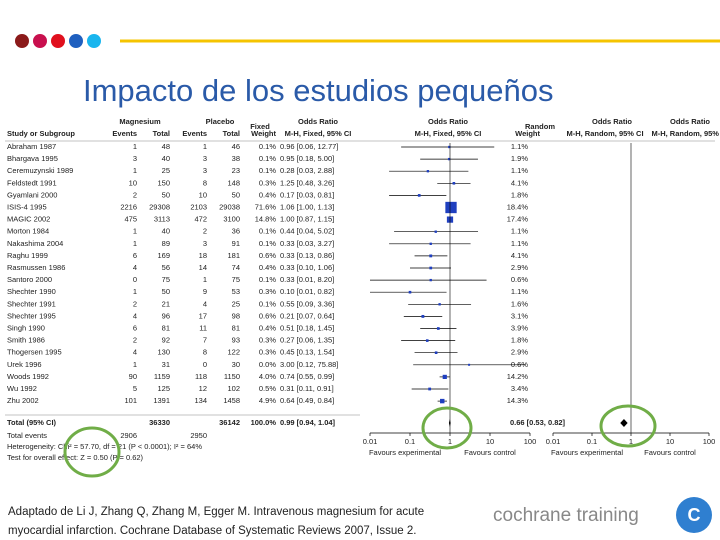 The height and width of the screenshot is (540, 720). I want to click on cell: 81, so click(236, 327).